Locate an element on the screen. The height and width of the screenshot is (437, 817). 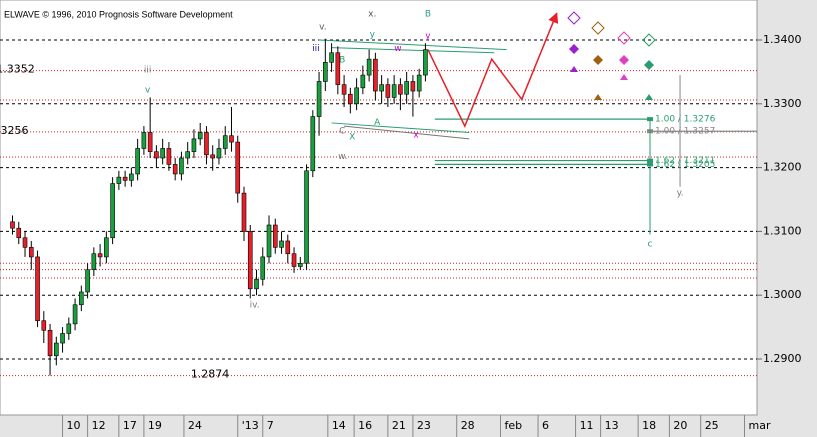
wave-label: c is located at coordinates (650, 245).